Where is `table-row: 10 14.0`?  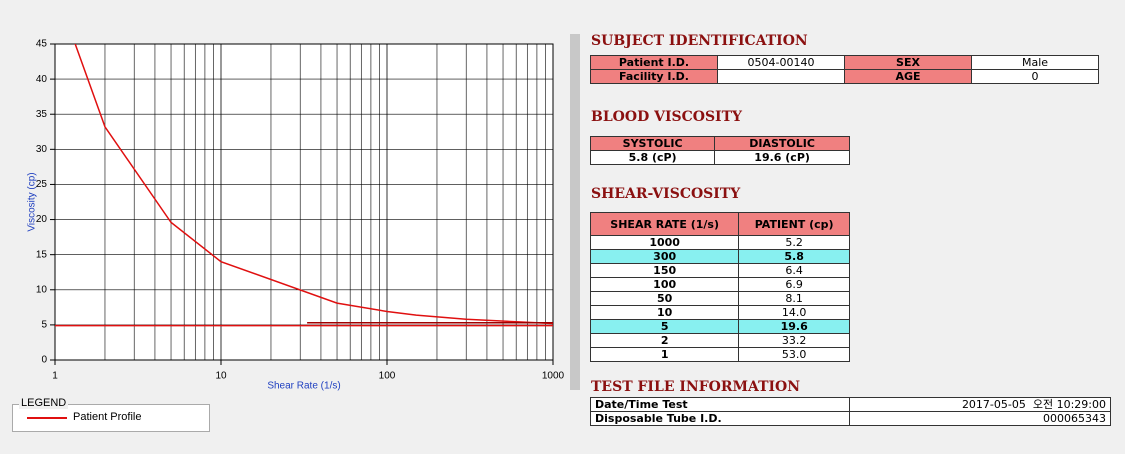
table-row: 10 14.0 is located at coordinates (719, 312).